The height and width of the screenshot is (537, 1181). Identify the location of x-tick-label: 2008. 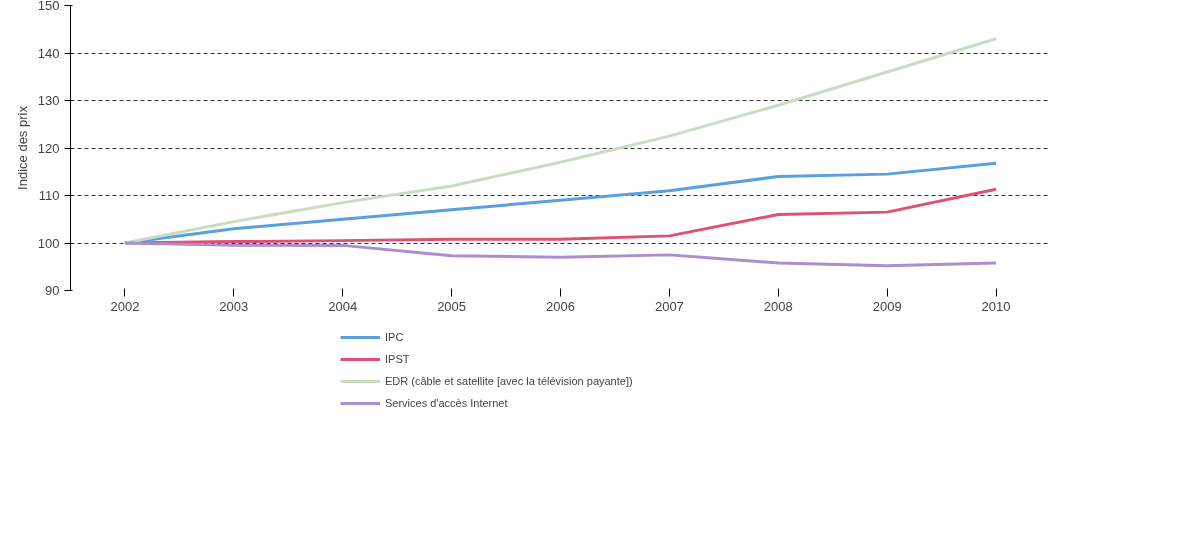
(778, 306).